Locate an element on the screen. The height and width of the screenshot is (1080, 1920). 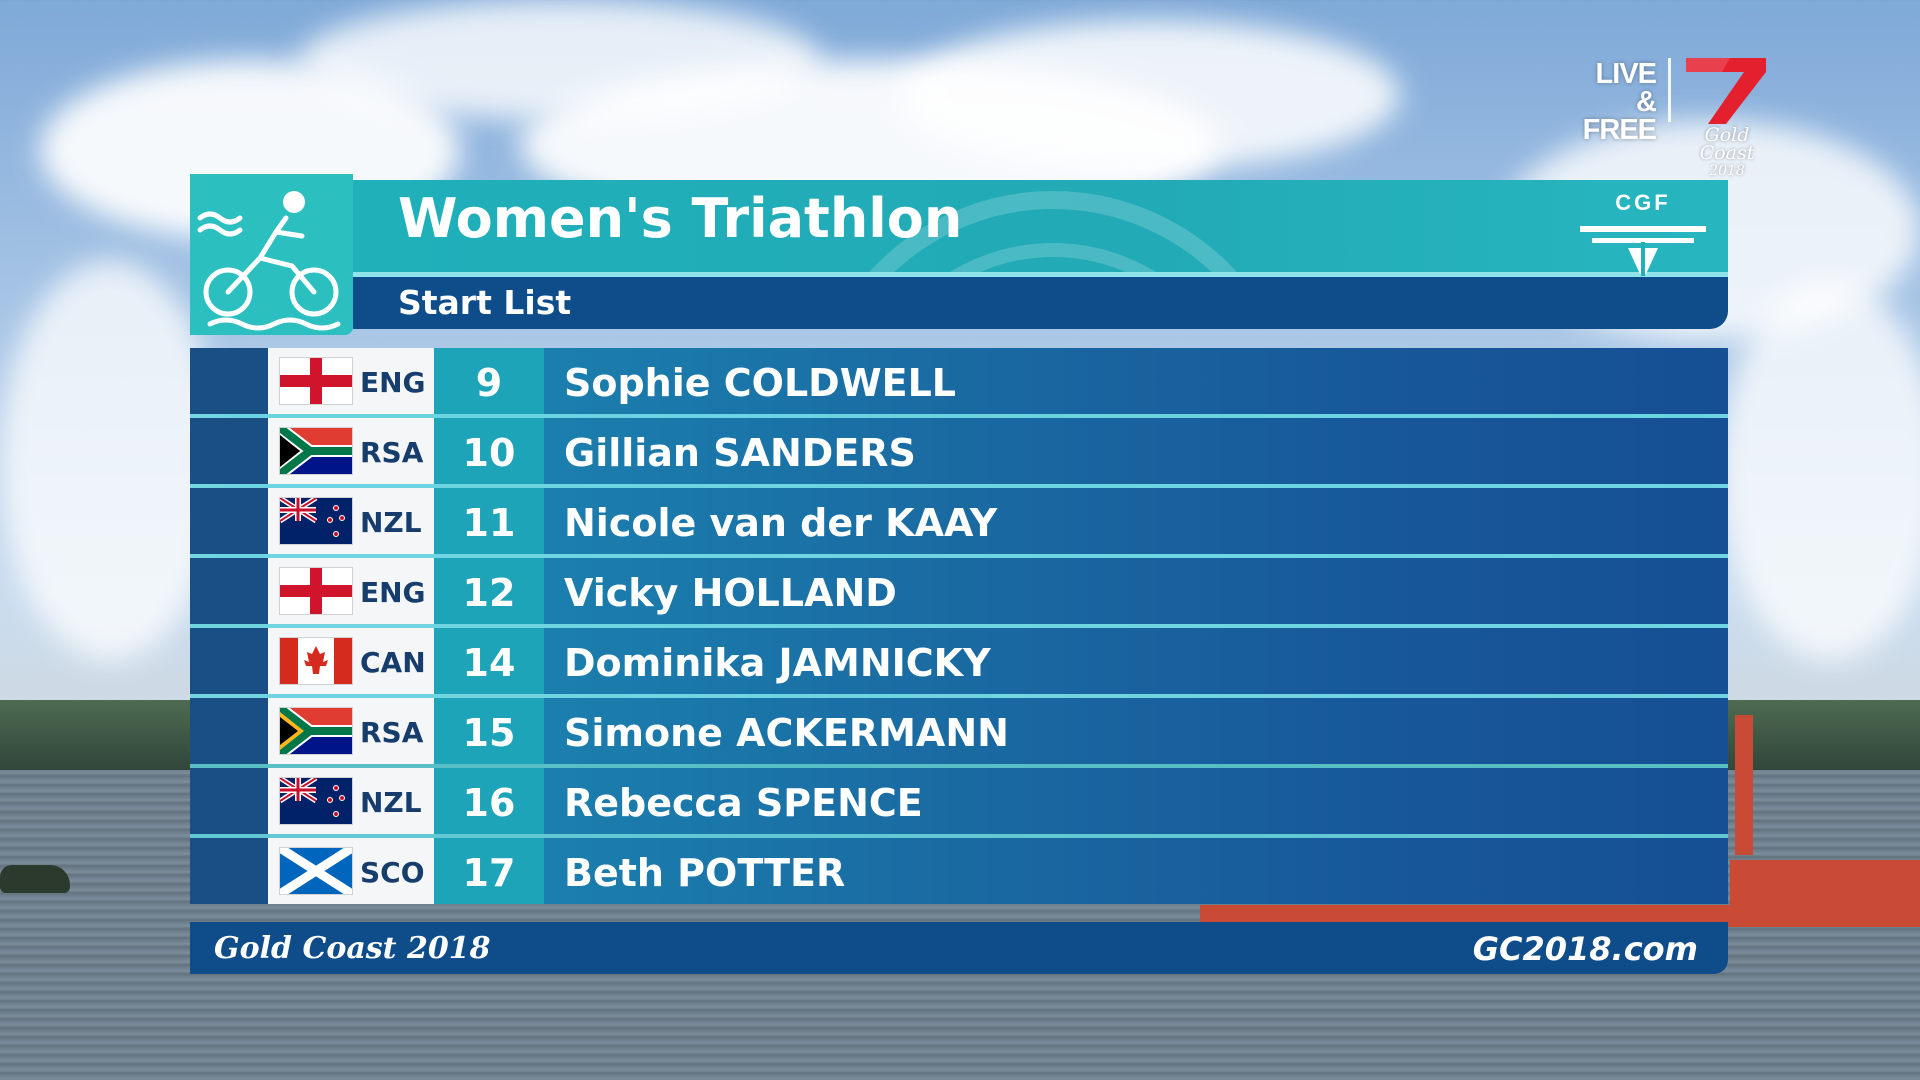
row-country-cell: CAN is located at coordinates (351, 661).